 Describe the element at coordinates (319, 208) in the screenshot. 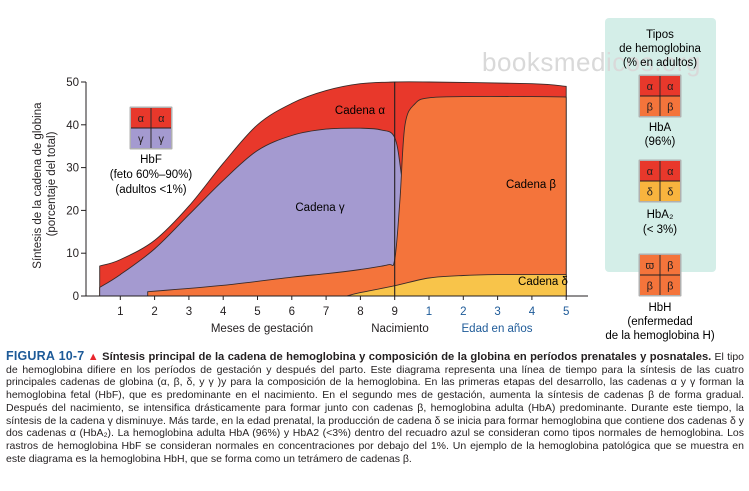

I see `series-label-gamma: Cadena γ` at that location.